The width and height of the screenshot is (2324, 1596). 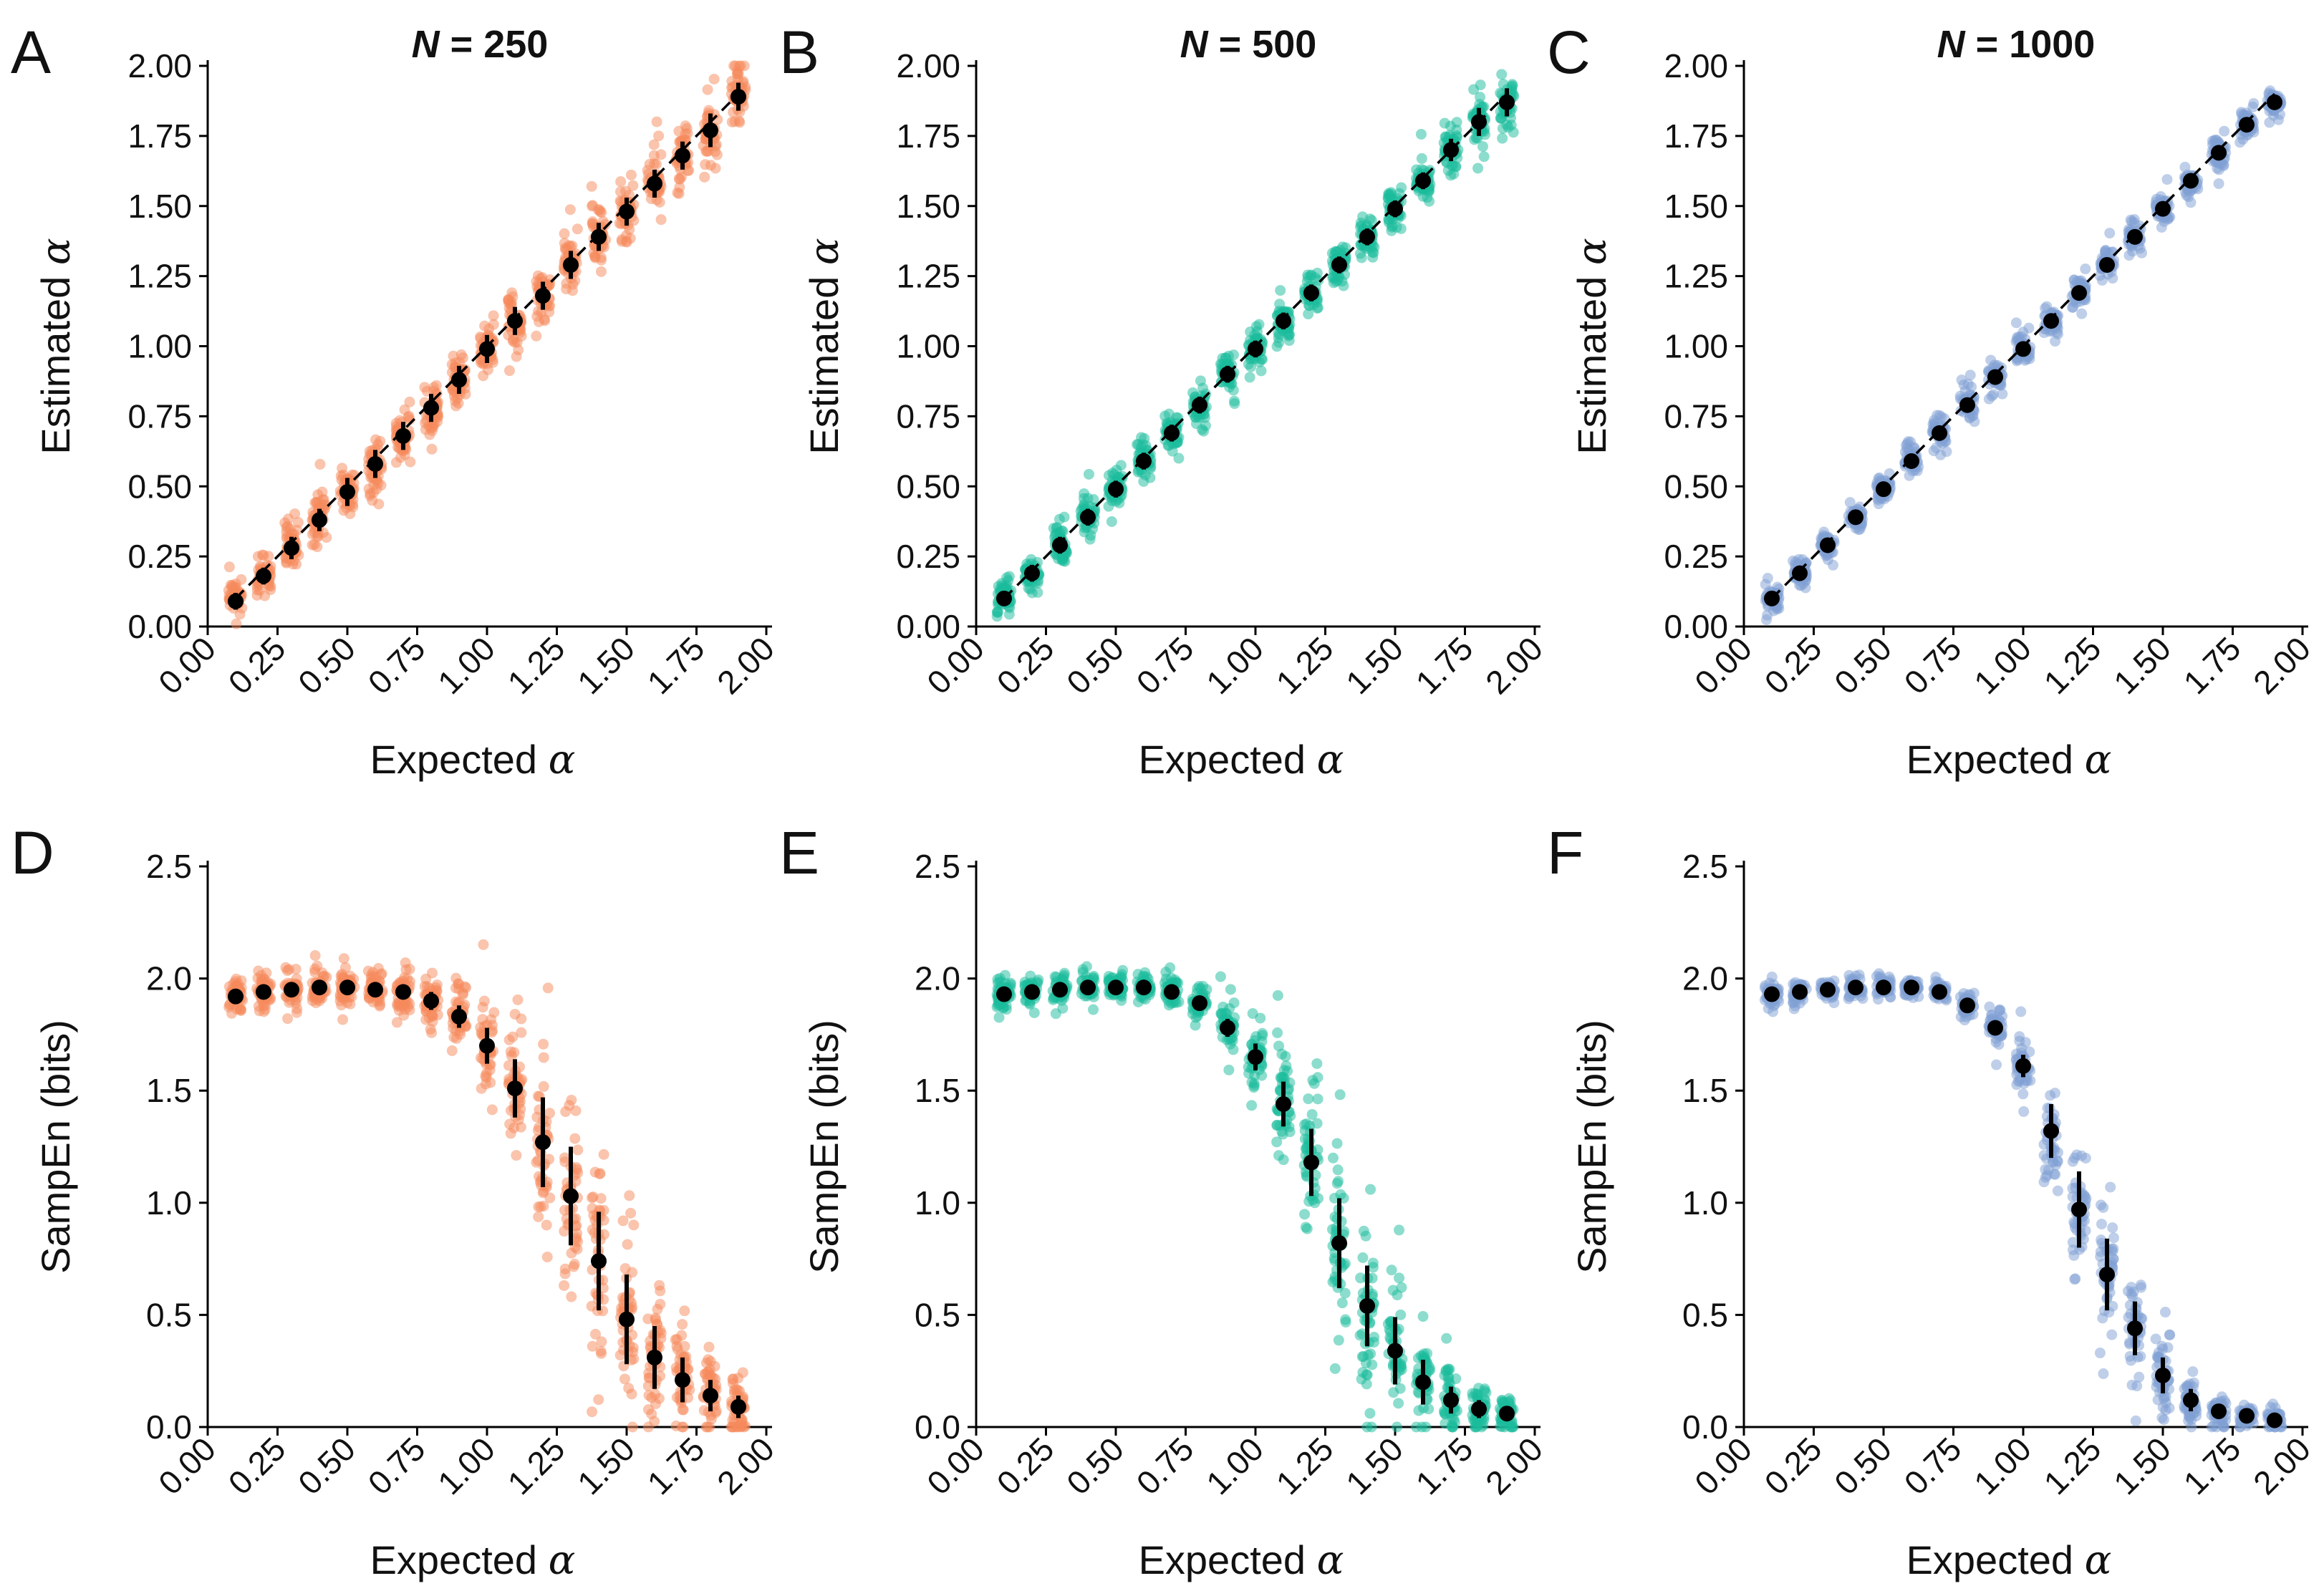 I want to click on y-tick-label: 0.25, so click(x=1696, y=556).